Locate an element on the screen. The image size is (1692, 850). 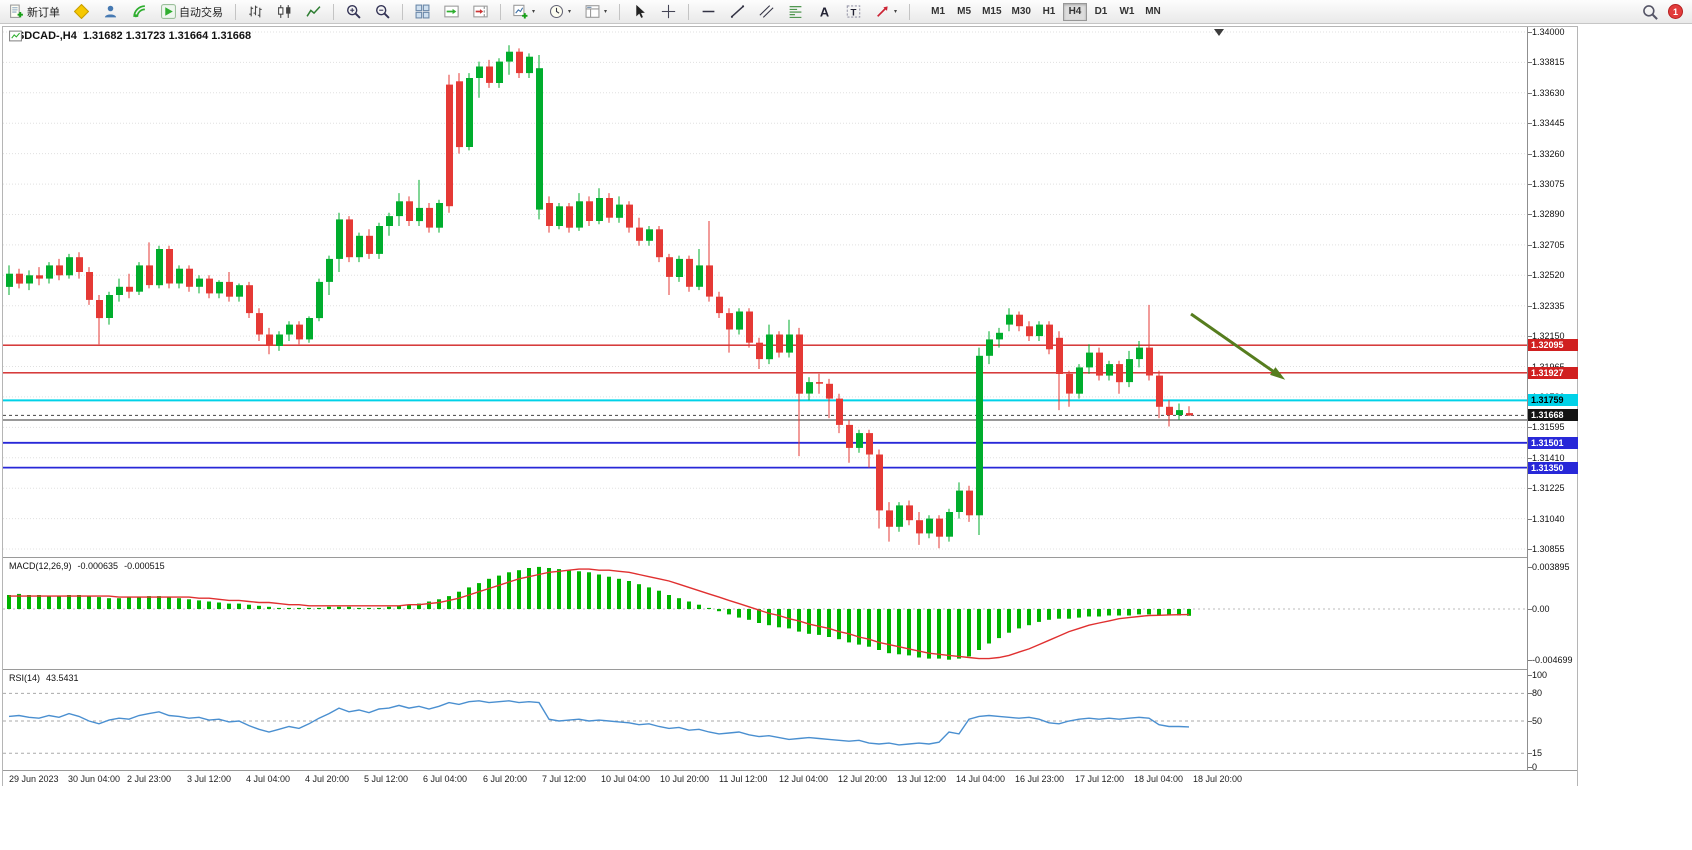
arrows-button: ▾ is located at coordinates (886, 12).